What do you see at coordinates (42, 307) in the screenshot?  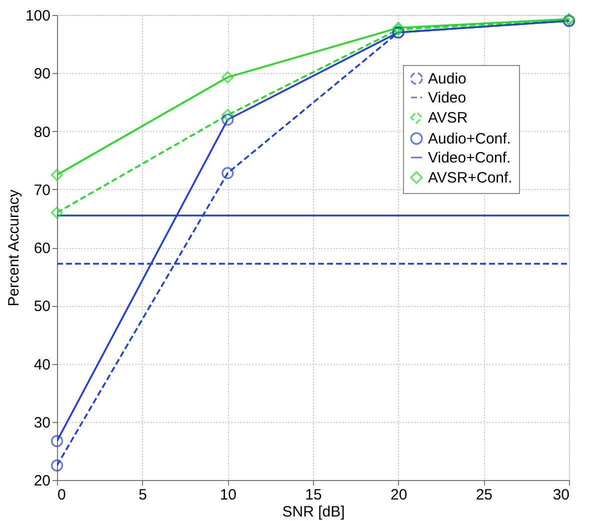 I see `y-tick-label: 50` at bounding box center [42, 307].